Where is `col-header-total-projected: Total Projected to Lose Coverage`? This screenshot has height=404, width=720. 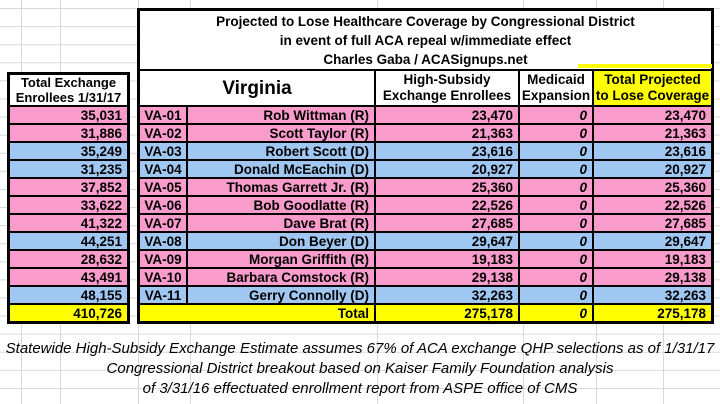 col-header-total-projected: Total Projected to Lose Coverage is located at coordinates (652, 89).